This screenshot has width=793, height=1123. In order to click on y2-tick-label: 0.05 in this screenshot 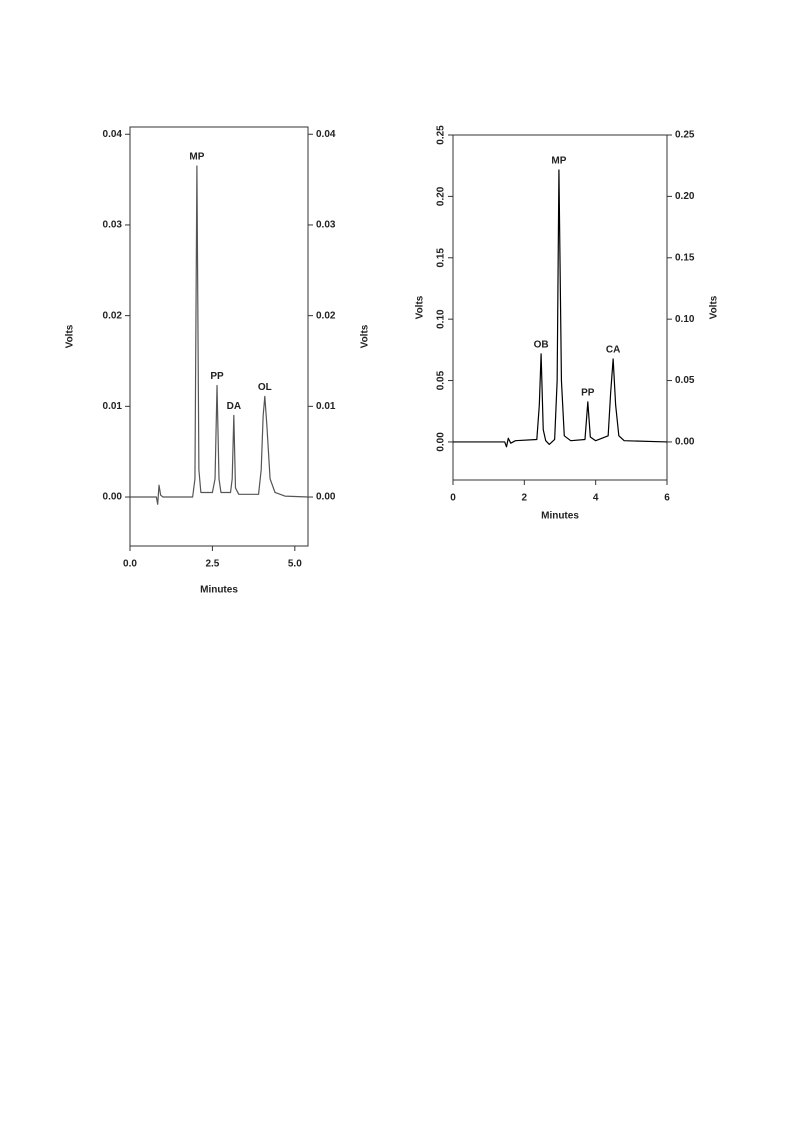, I will do `click(685, 380)`.